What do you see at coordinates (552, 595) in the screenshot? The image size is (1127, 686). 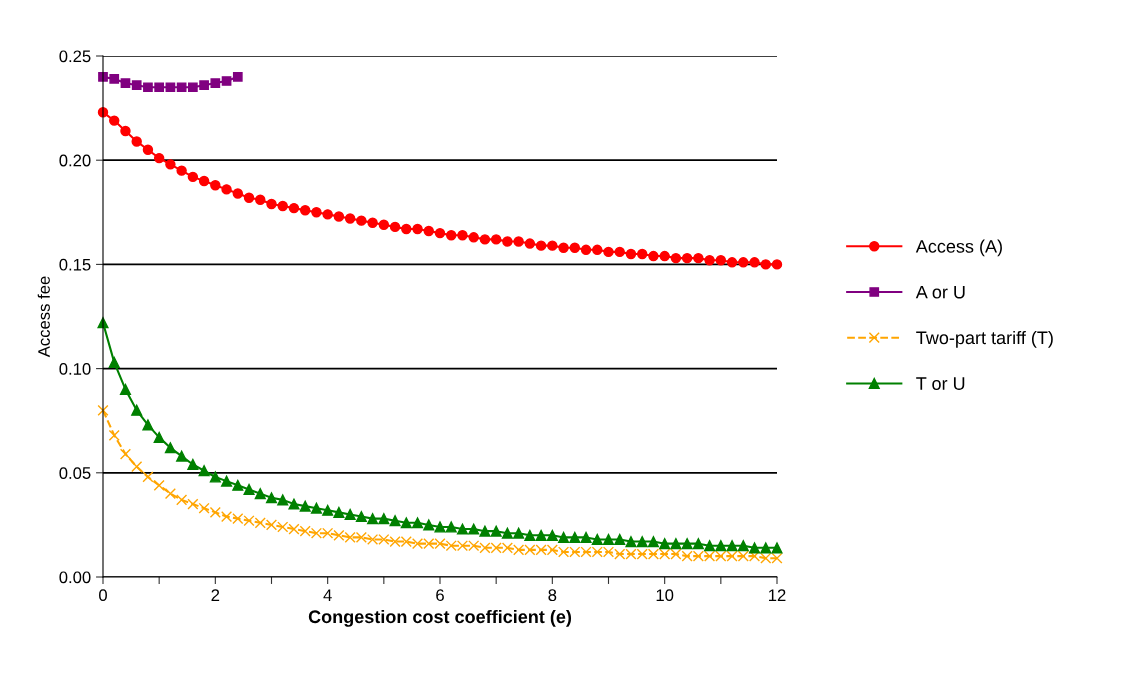 I see `x-tick-label: 8` at bounding box center [552, 595].